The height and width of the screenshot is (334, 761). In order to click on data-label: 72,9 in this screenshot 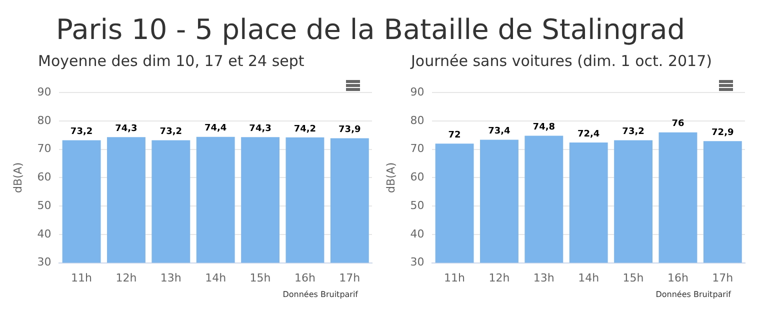, I will do `click(723, 133)`.